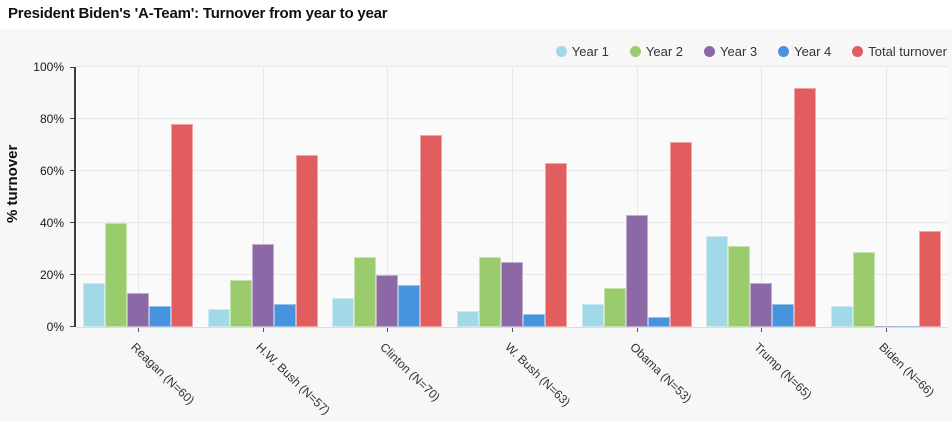 This screenshot has width=952, height=421. What do you see at coordinates (538, 375) in the screenshot?
I see `x-axis-label: W. Bush (N=63)` at bounding box center [538, 375].